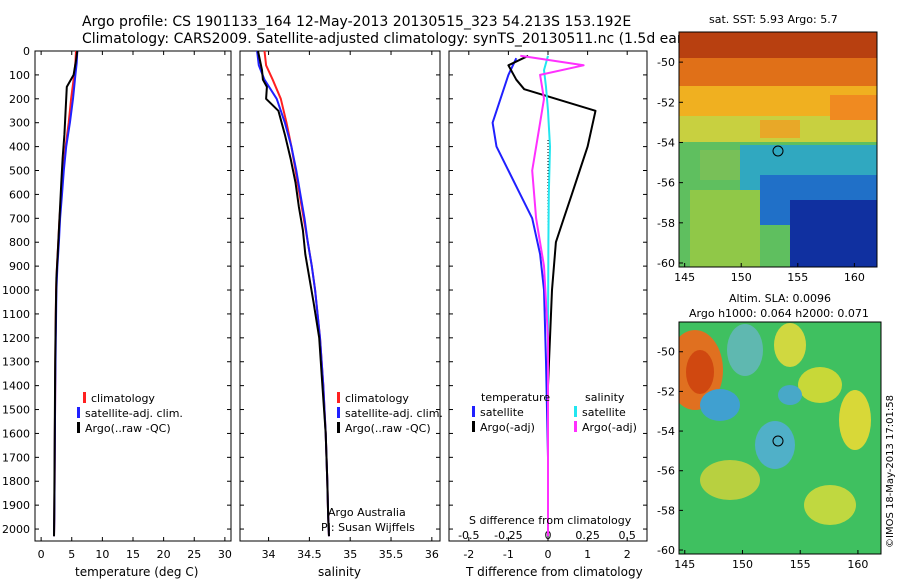 Image resolution: width=900 pixels, height=580 pixels. I want to click on s-tick-0.25: 0.25, so click(587, 535).